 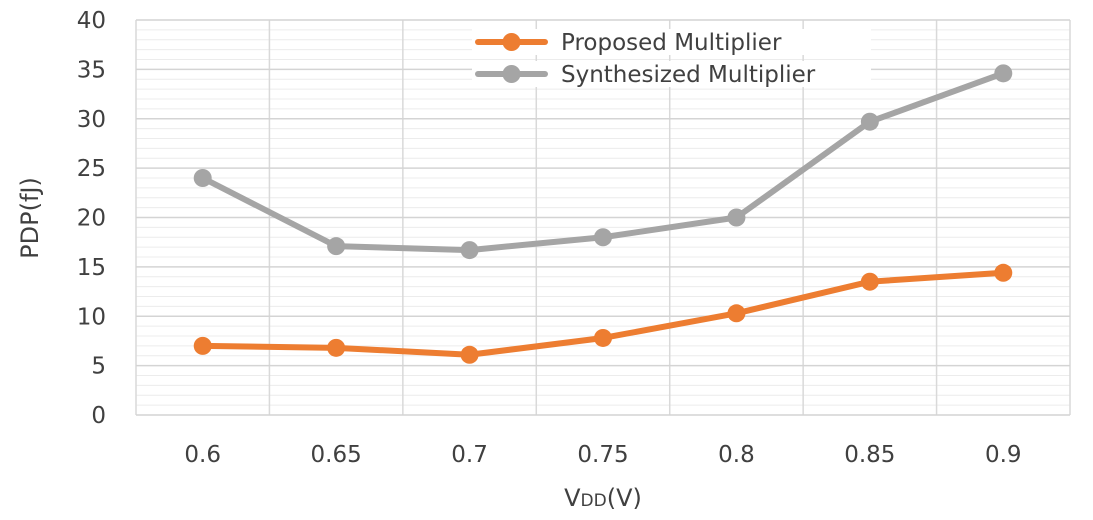 I want to click on legend-label: Proposed Multiplier, so click(x=671, y=43).